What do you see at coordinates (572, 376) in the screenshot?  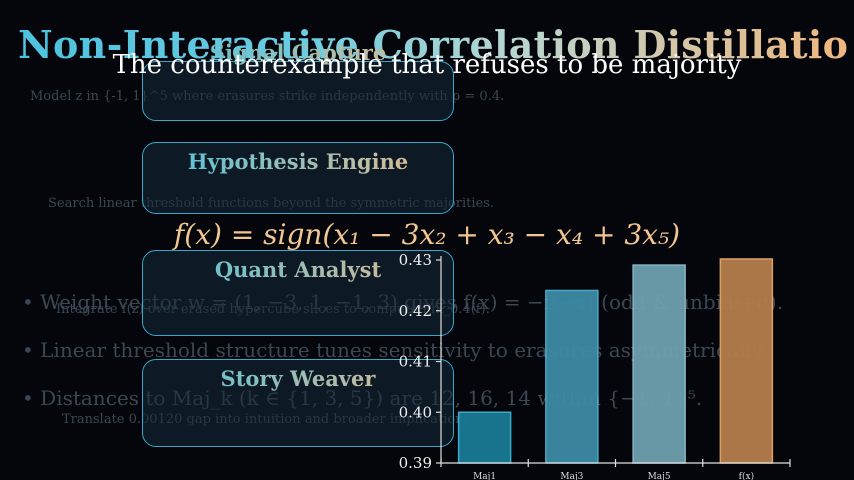 I see `bar-maj3` at bounding box center [572, 376].